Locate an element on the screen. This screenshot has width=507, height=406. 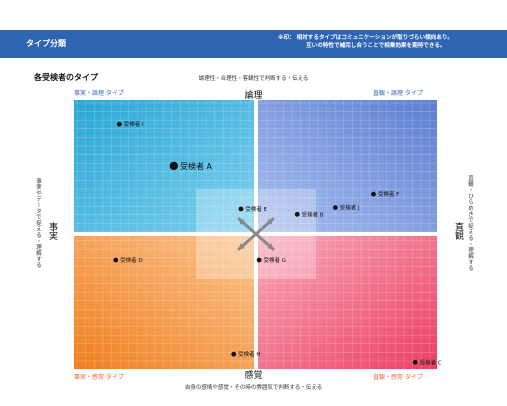
axis-right-description: 直観・ひらめきで捉える・理解する is located at coordinates (470, 223).